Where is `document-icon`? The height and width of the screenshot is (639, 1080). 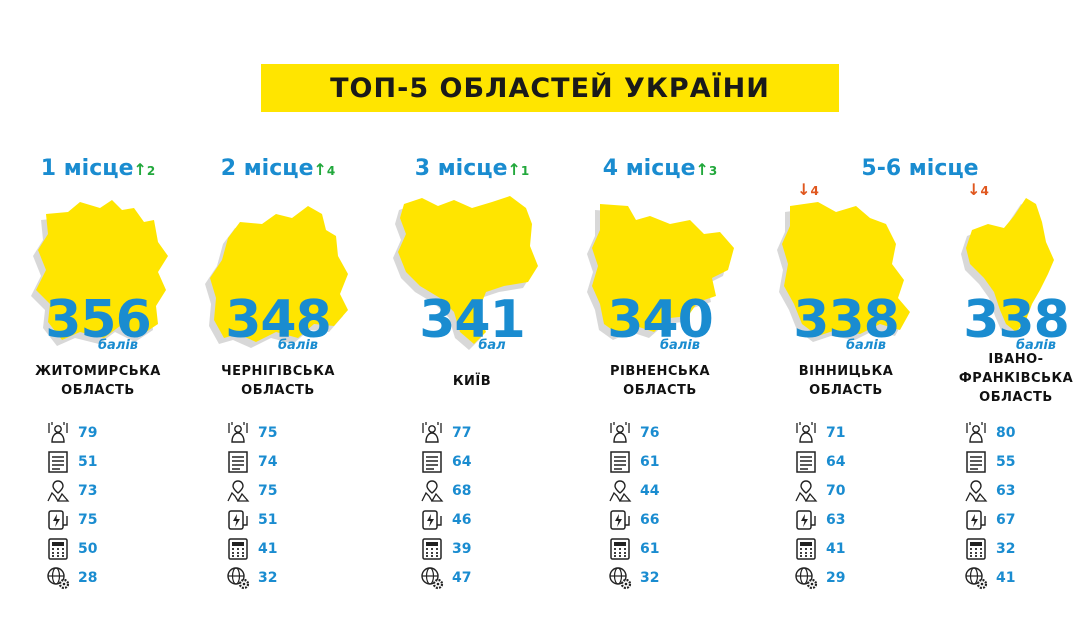 document-icon is located at coordinates (806, 461).